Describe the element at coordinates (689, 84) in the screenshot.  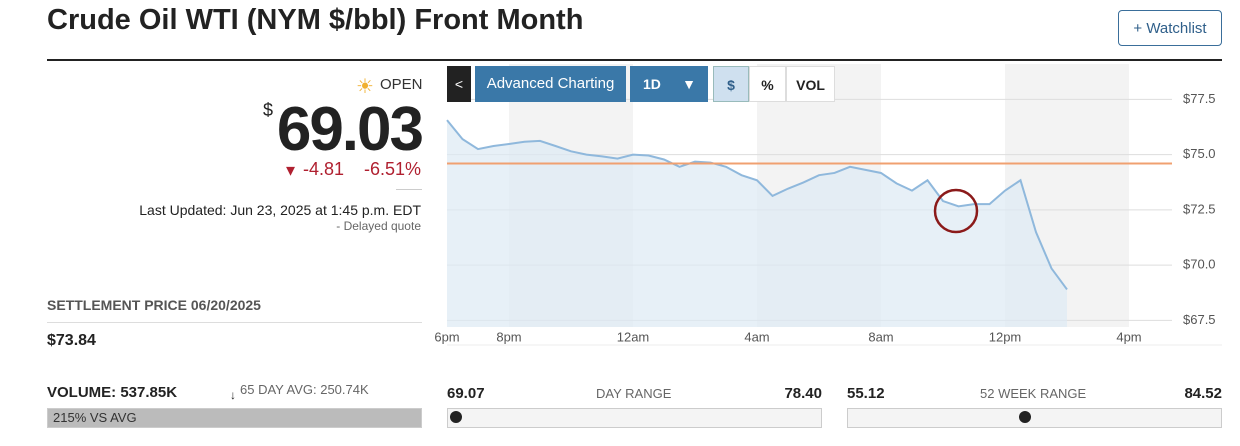
I see `dropdown-arrow: ▼` at that location.